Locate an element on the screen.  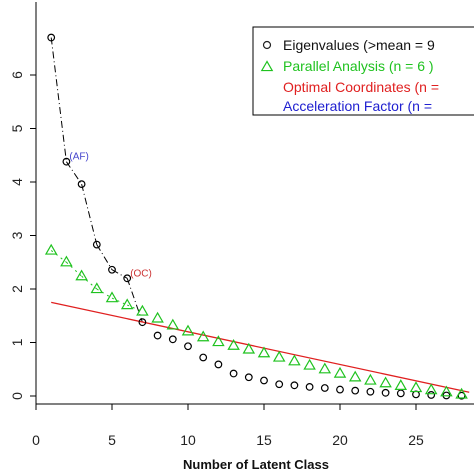
y-axis: 0 1 2 3 4 5 6 is located at coordinates (22, 235).